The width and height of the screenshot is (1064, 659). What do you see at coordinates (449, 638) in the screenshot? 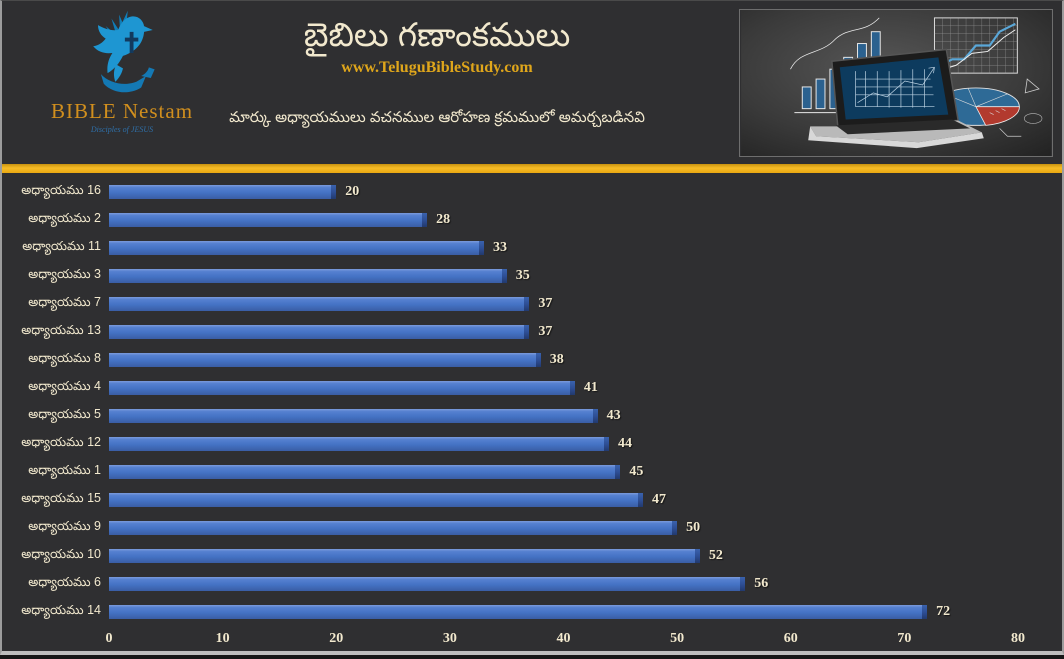
I see `x-axis-tick: 30` at bounding box center [449, 638].